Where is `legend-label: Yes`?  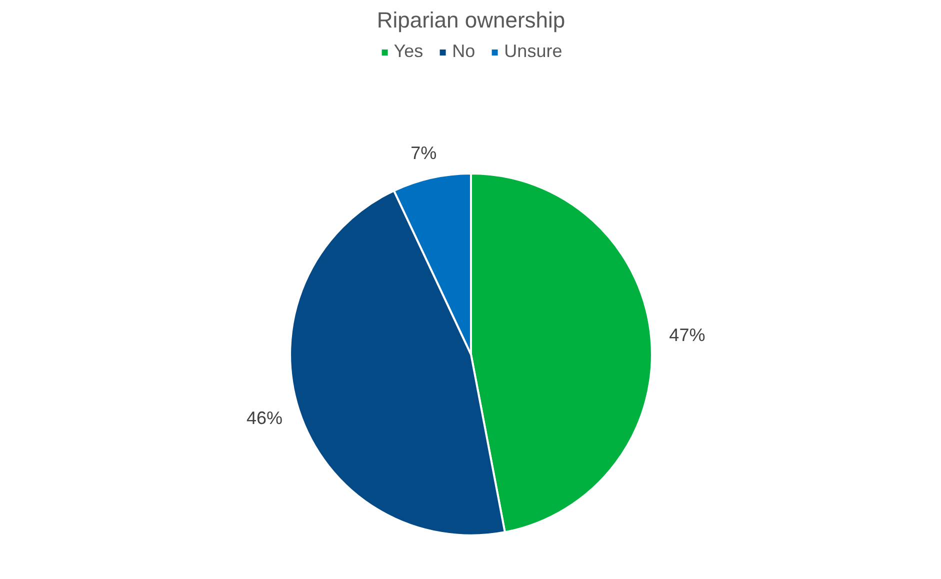 legend-label: Yes is located at coordinates (409, 51).